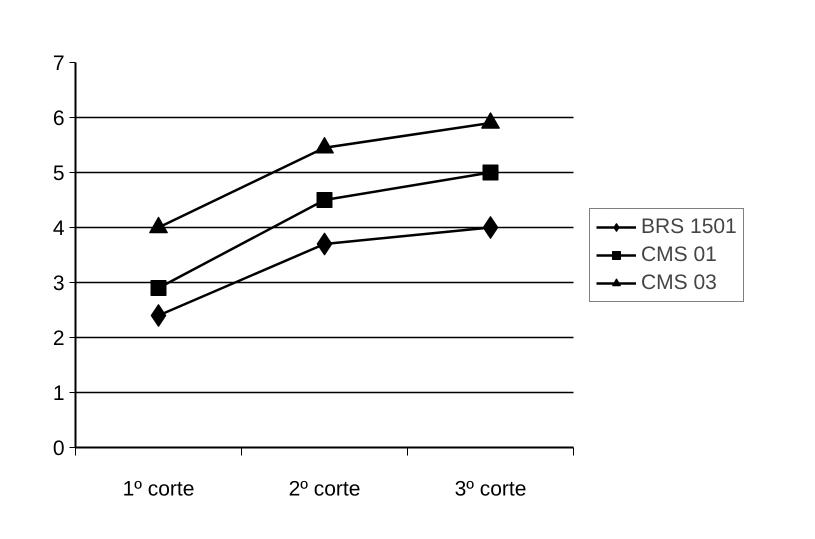  I want to click on y-tick-label: 4, so click(58, 228).